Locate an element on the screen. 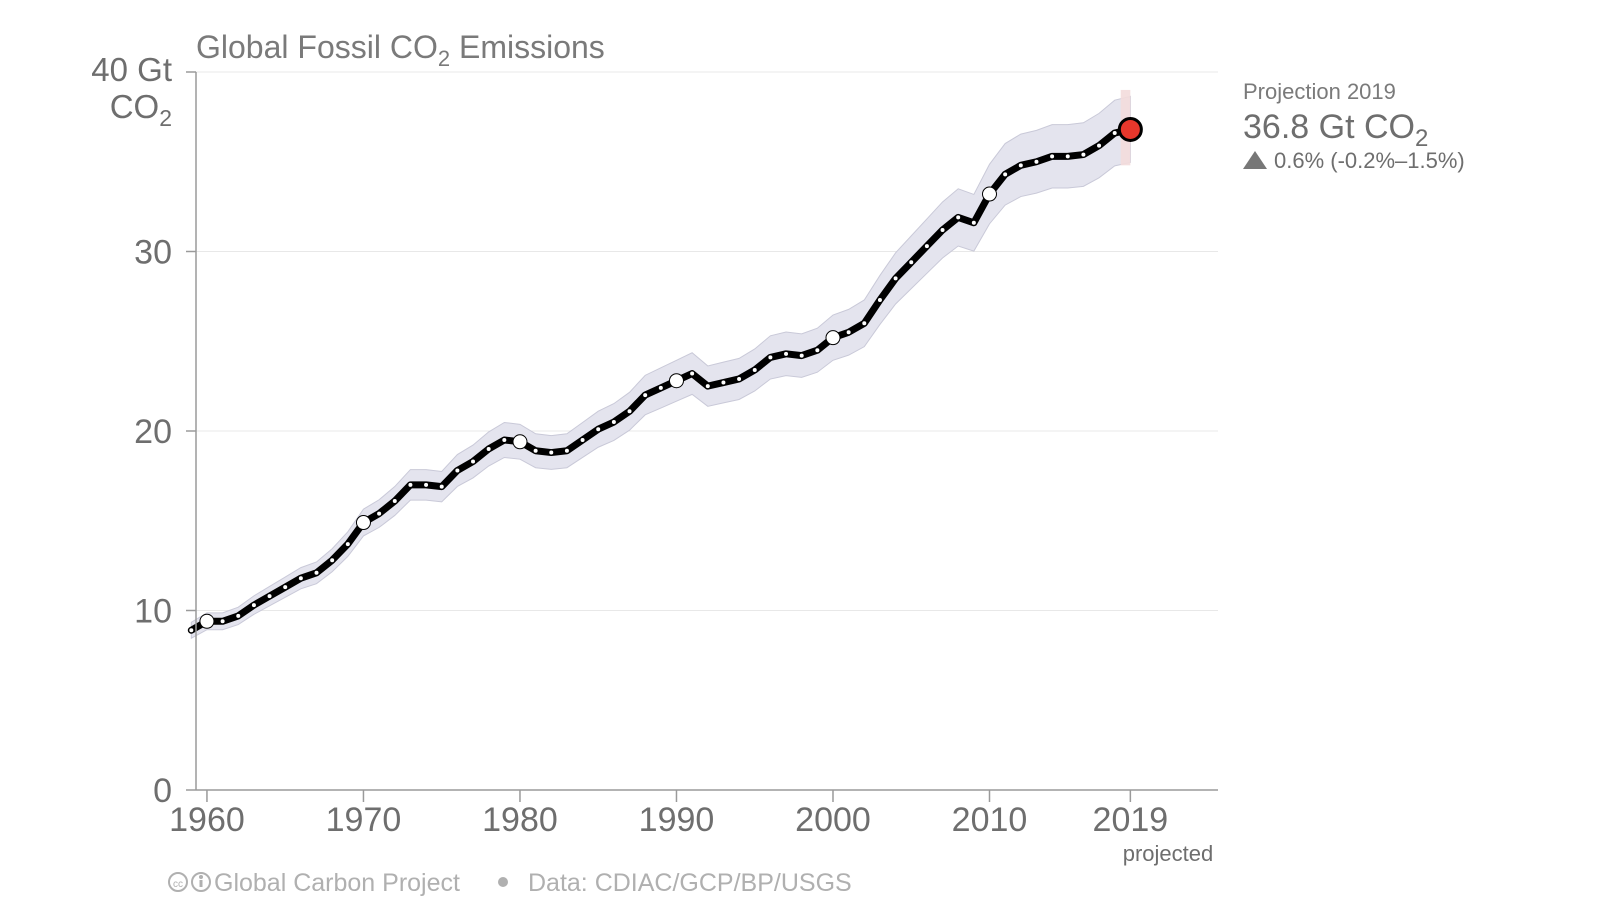 The width and height of the screenshot is (1600, 900). projection-value: 36.8 Gt CO2 is located at coordinates (1335, 130).